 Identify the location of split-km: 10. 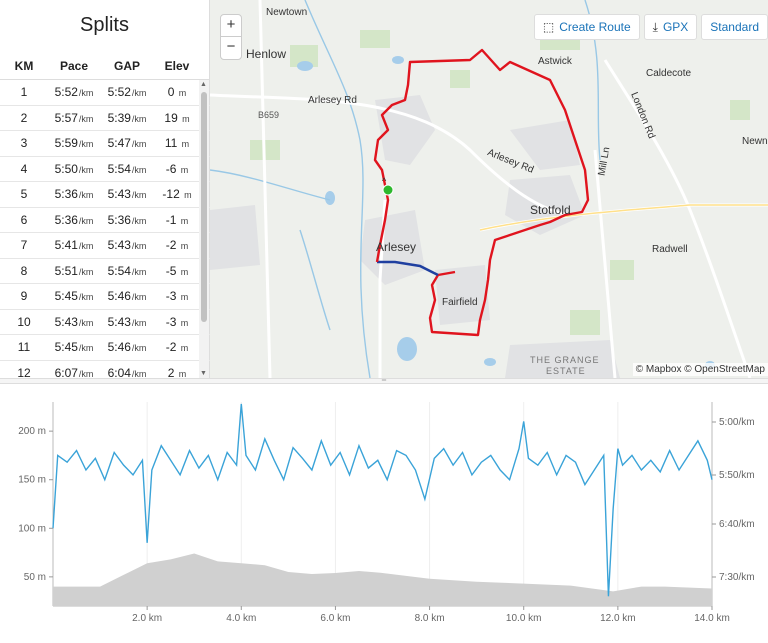
(24, 321).